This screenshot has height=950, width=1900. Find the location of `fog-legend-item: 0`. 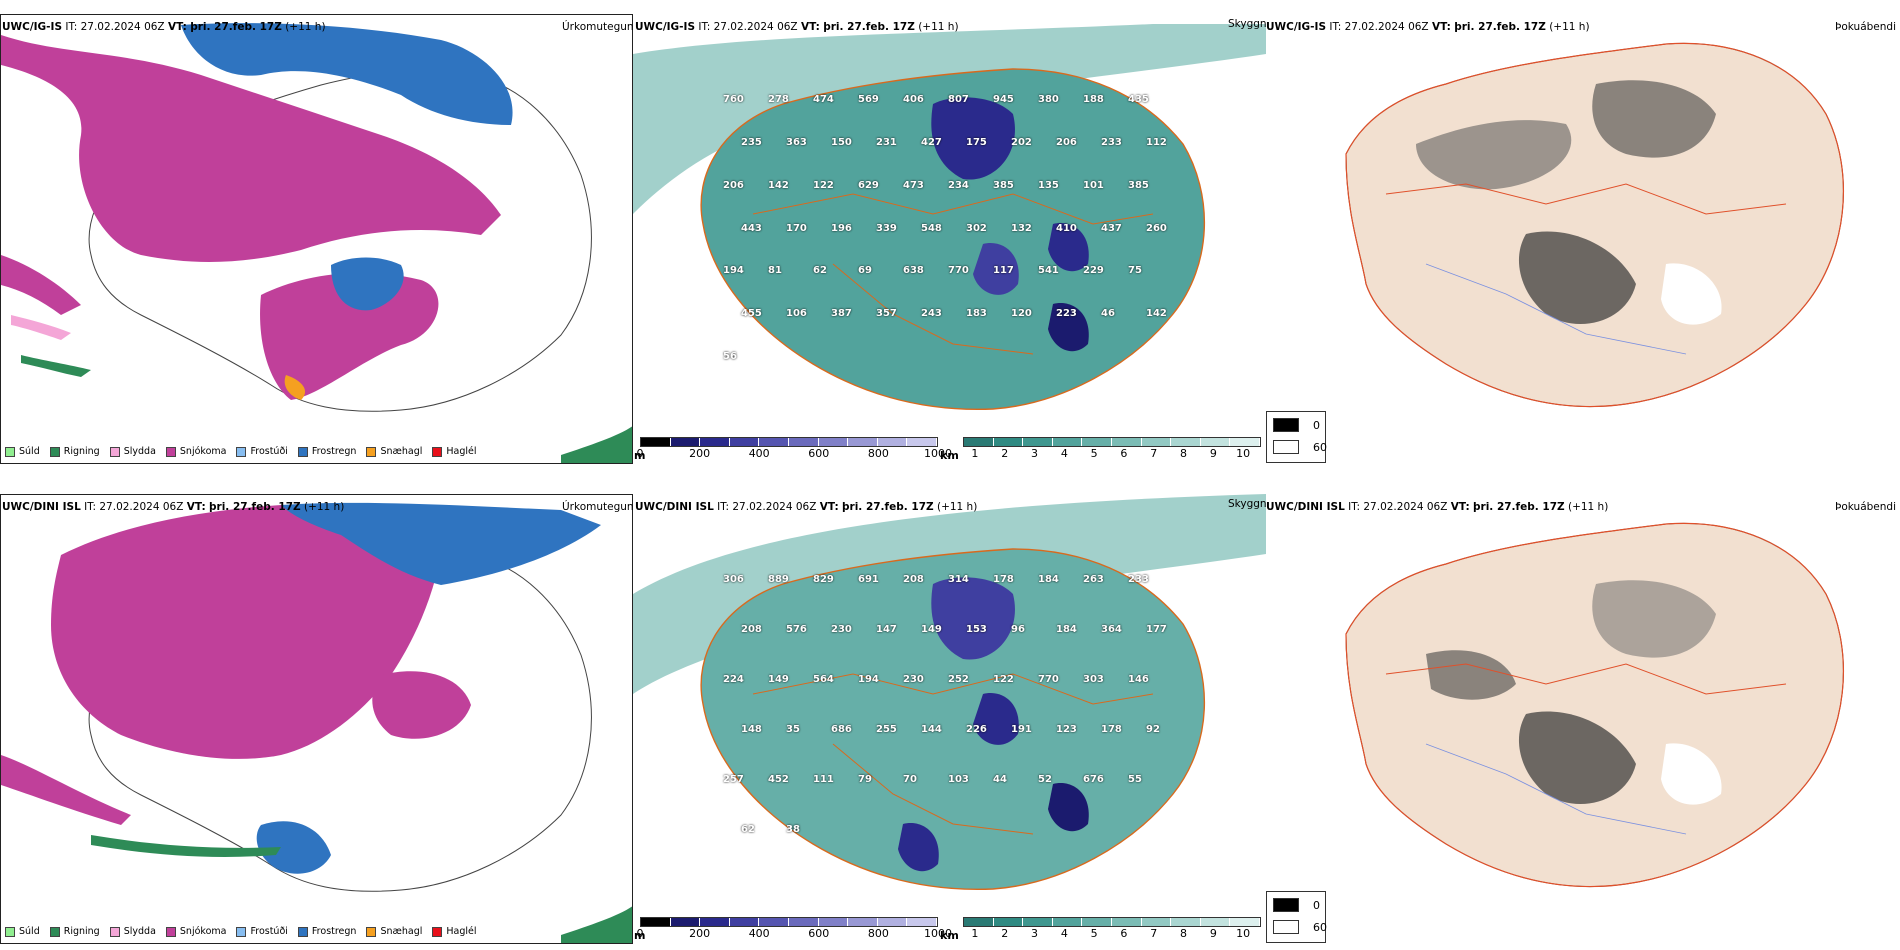

fog-legend-item: 0 is located at coordinates (1296, 905).